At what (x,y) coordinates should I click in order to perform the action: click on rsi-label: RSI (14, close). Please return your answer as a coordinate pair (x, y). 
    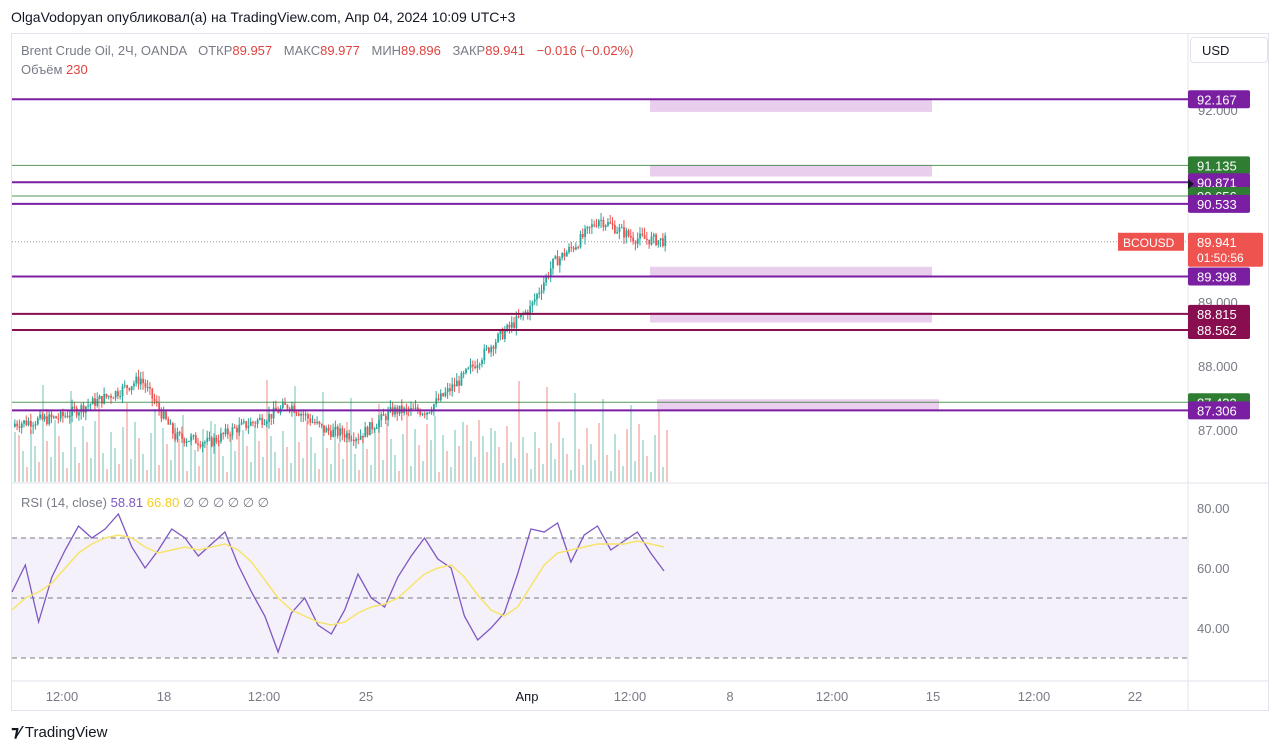
    Looking at the image, I should click on (64, 502).